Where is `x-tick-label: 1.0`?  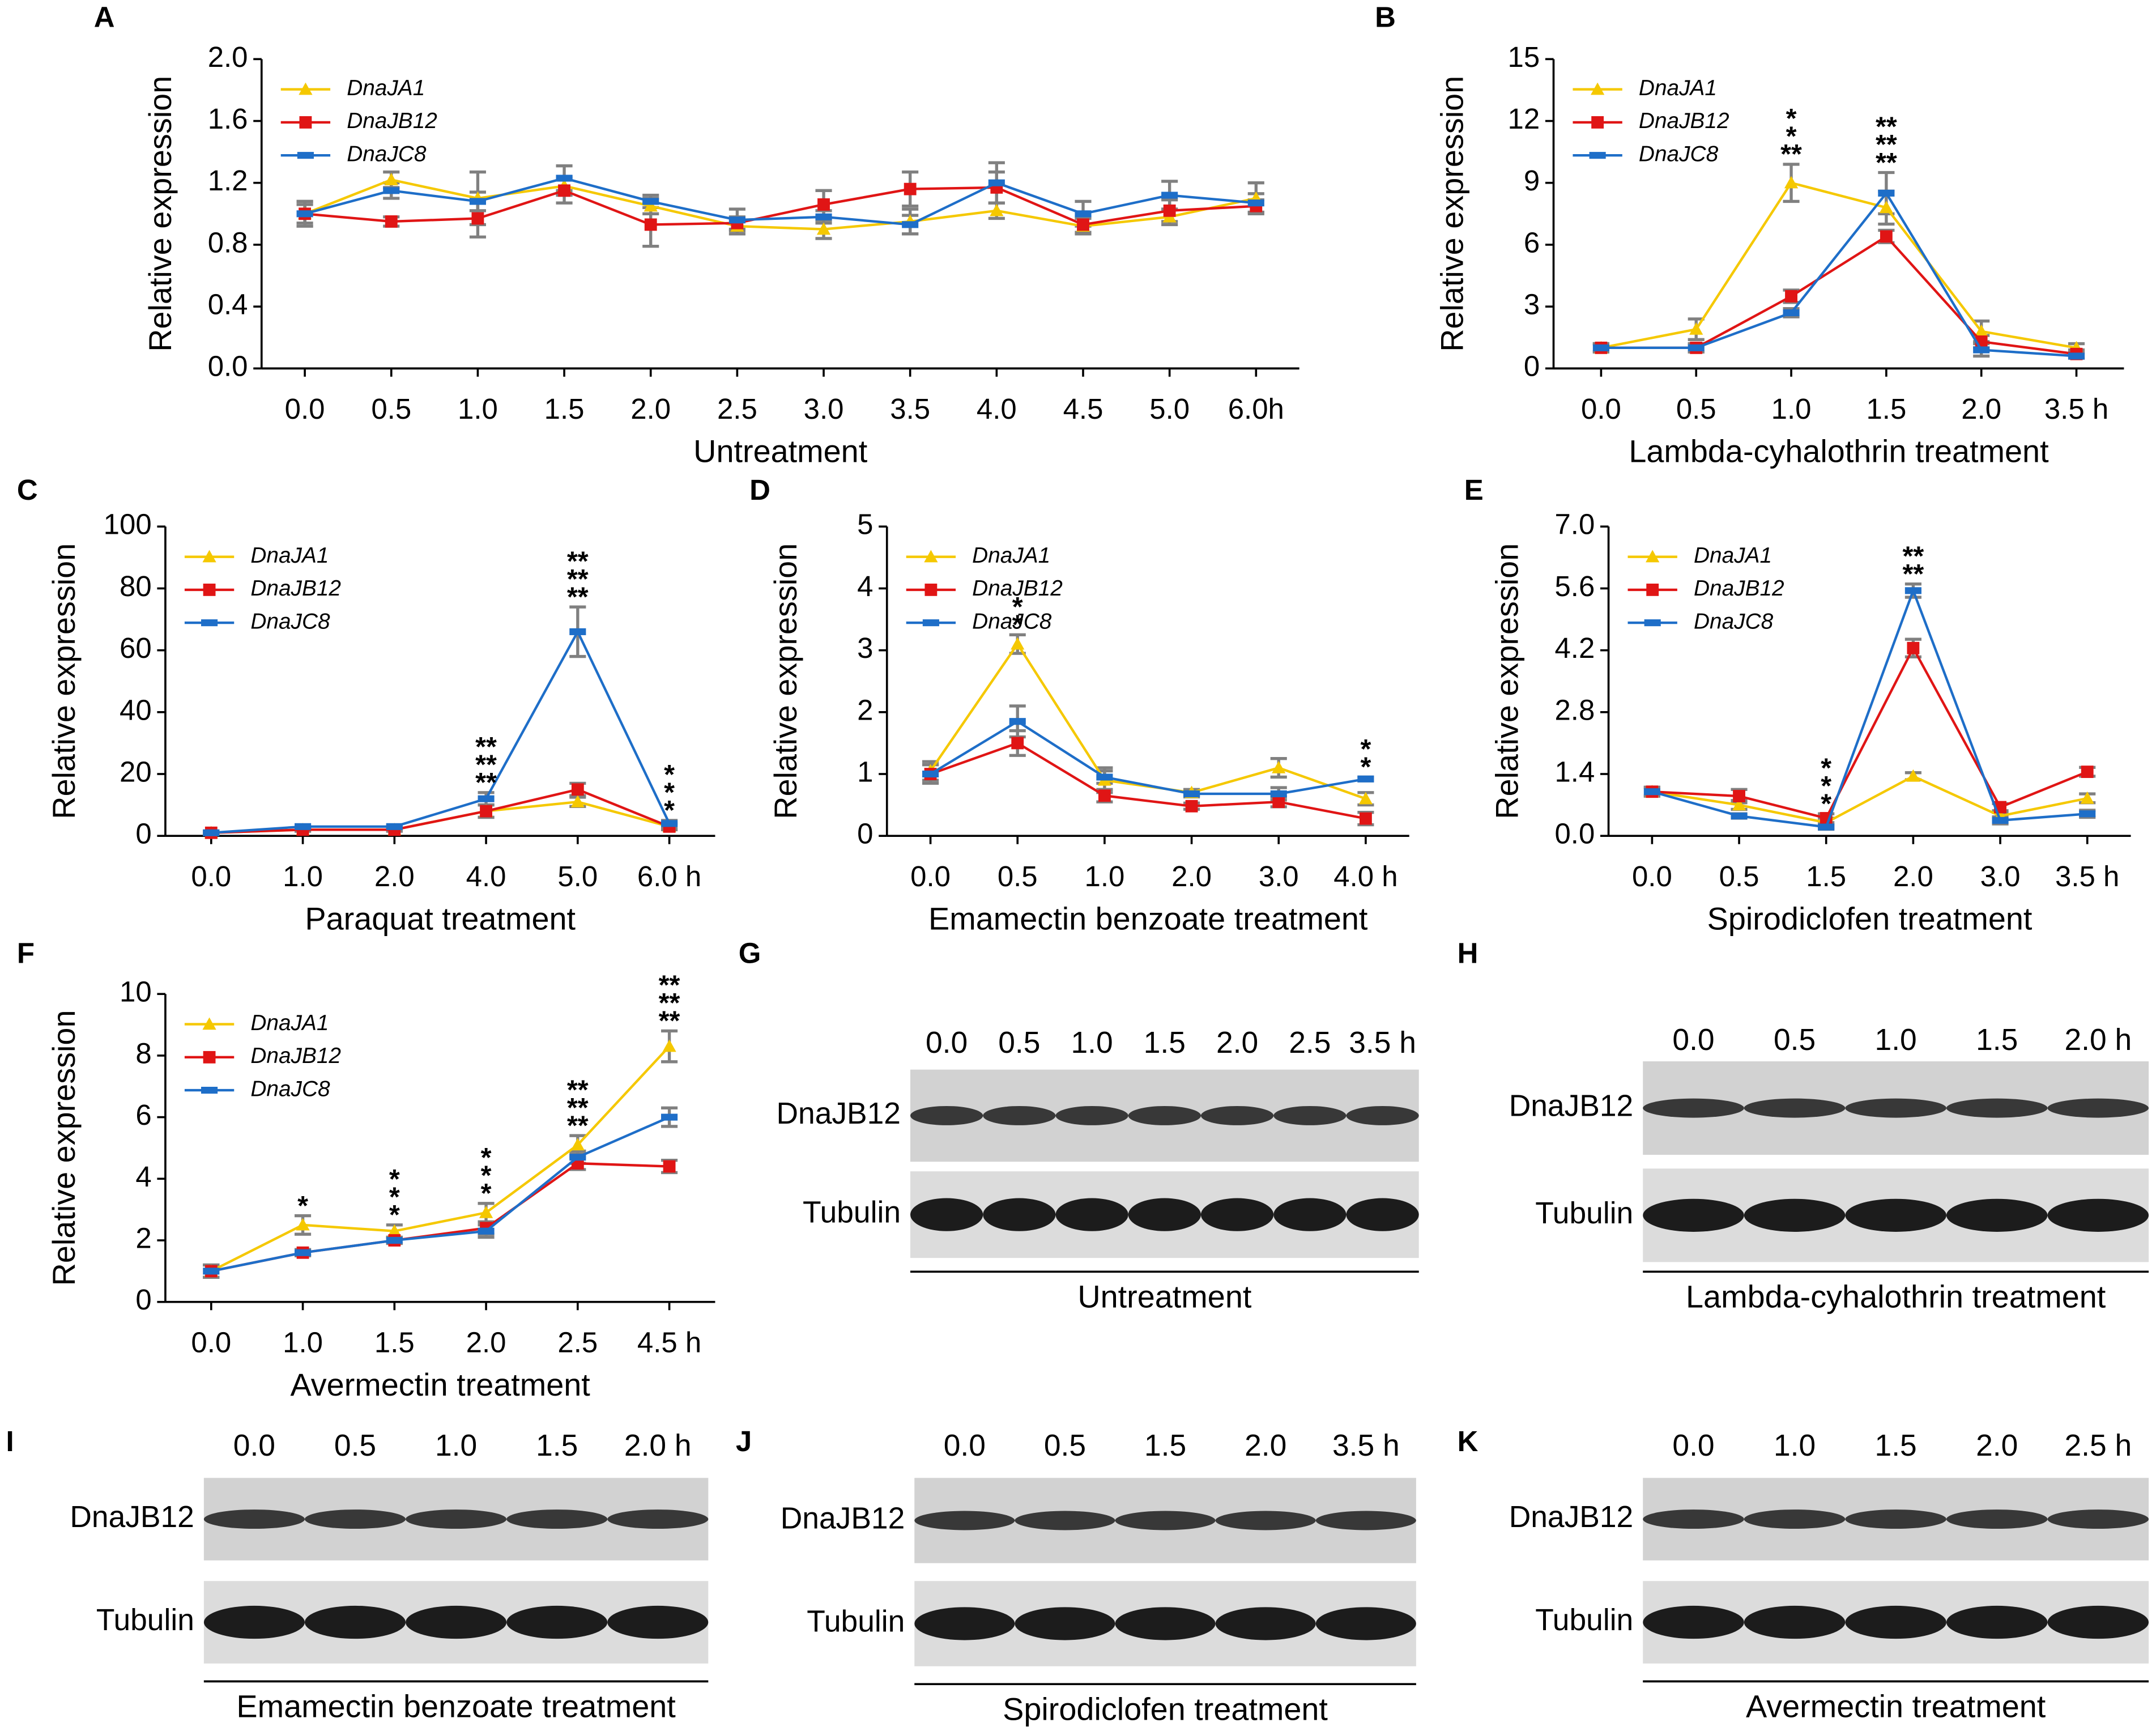
x-tick-label: 1.0 is located at coordinates (1105, 876).